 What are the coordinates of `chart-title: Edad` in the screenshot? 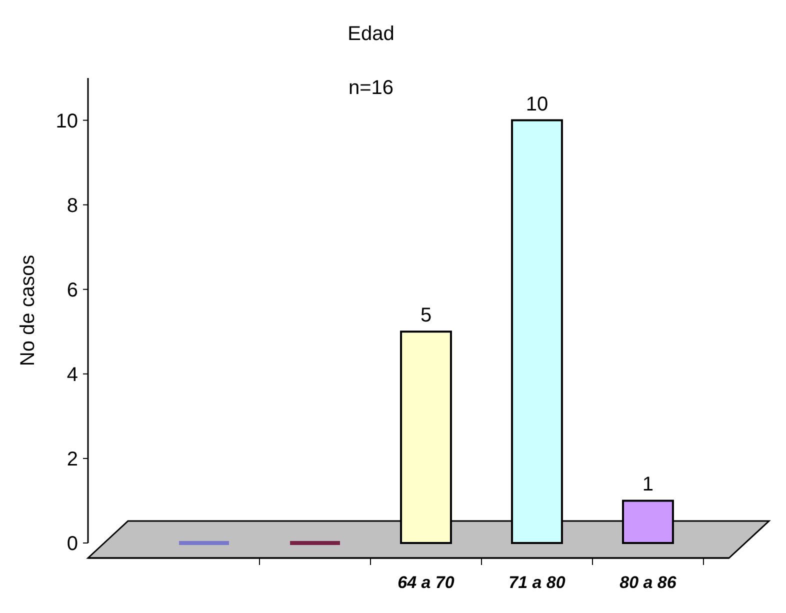 It's located at (371, 34).